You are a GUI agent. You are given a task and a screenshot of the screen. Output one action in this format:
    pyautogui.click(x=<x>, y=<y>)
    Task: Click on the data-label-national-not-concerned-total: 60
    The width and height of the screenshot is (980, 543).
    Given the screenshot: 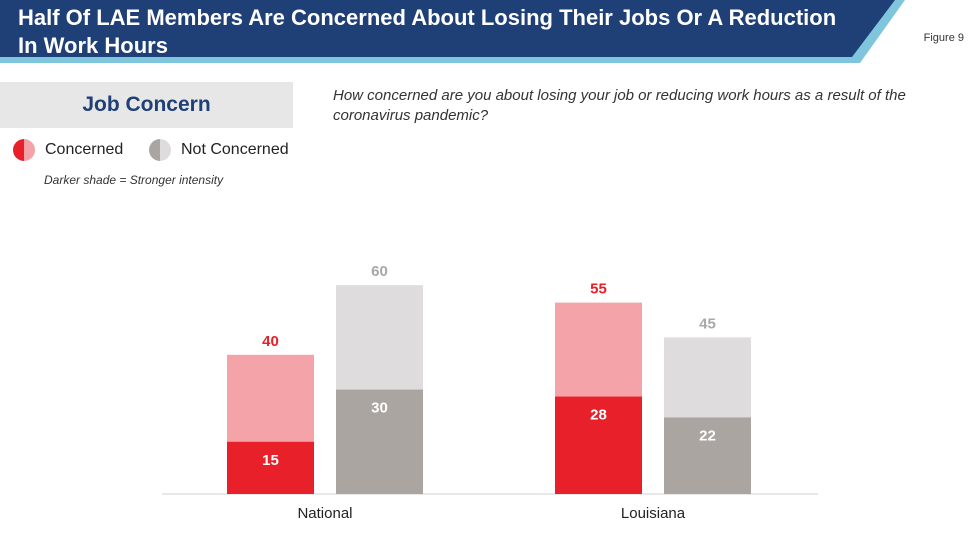 What is the action you would take?
    pyautogui.click(x=379, y=271)
    